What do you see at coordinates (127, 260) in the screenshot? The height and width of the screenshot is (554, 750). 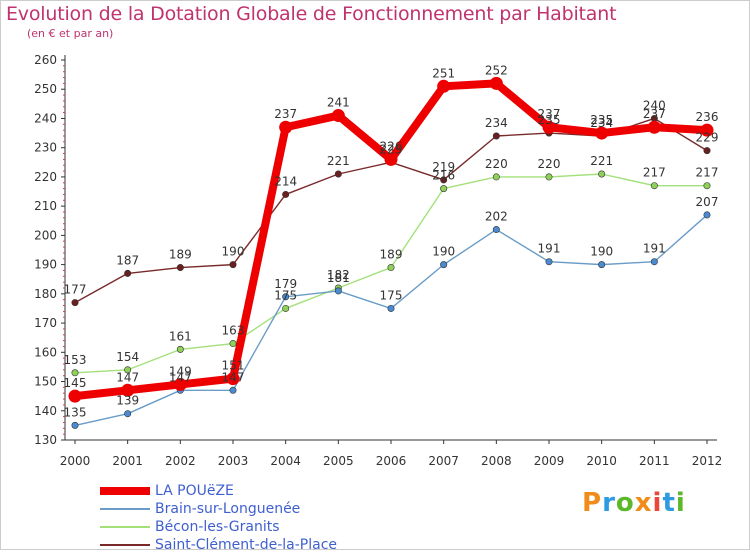 I see `data-label: 187` at bounding box center [127, 260].